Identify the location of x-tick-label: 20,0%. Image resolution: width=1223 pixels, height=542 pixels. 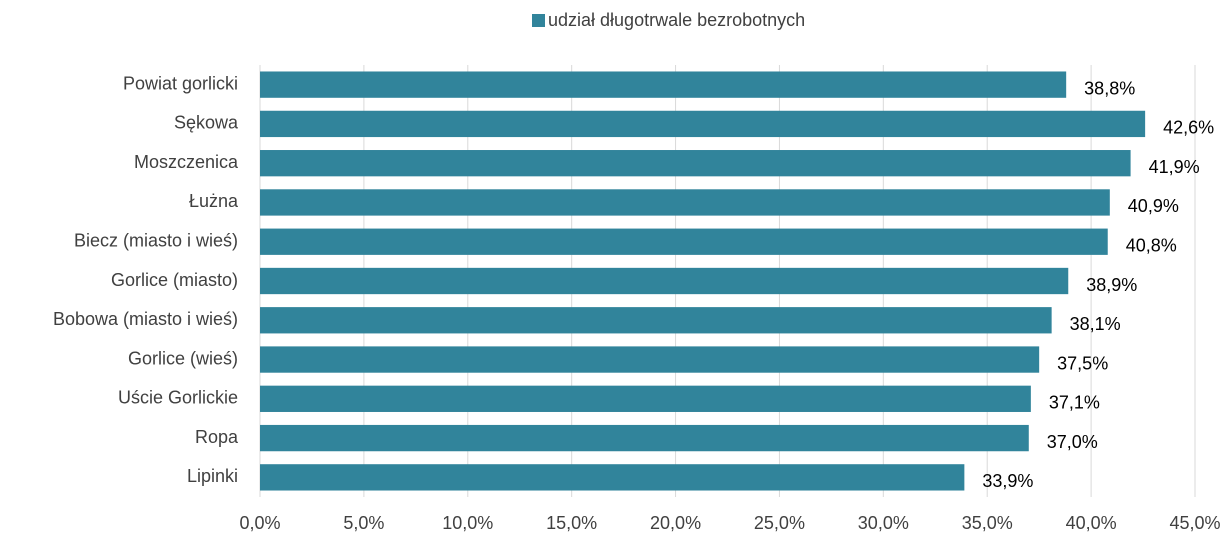
(675, 523).